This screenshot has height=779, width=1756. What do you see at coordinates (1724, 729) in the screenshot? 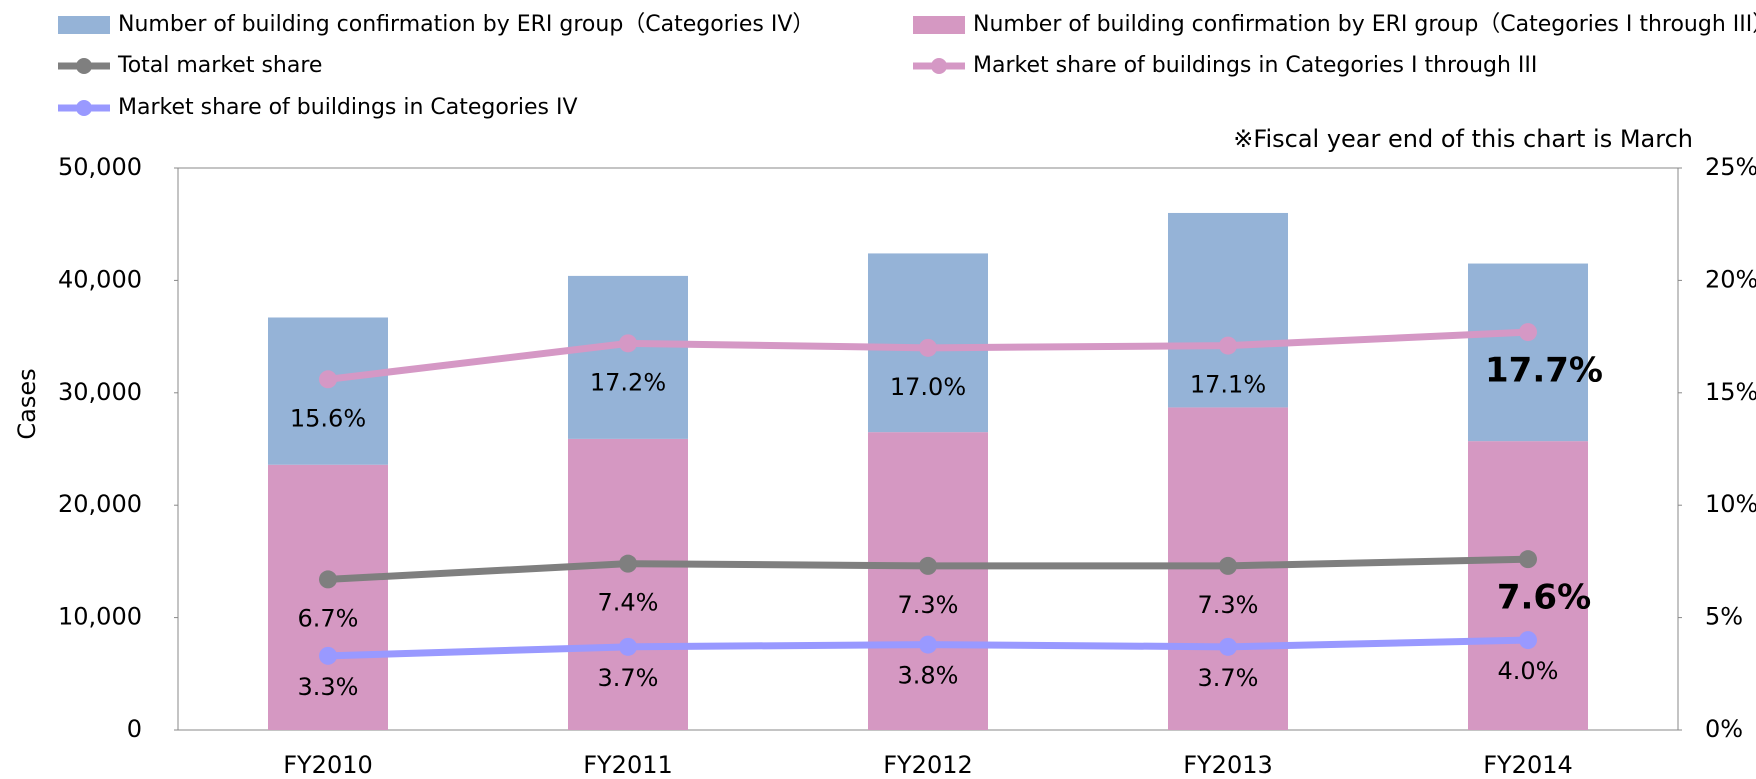
I see `y2-tick-label: 0%` at bounding box center [1724, 729].